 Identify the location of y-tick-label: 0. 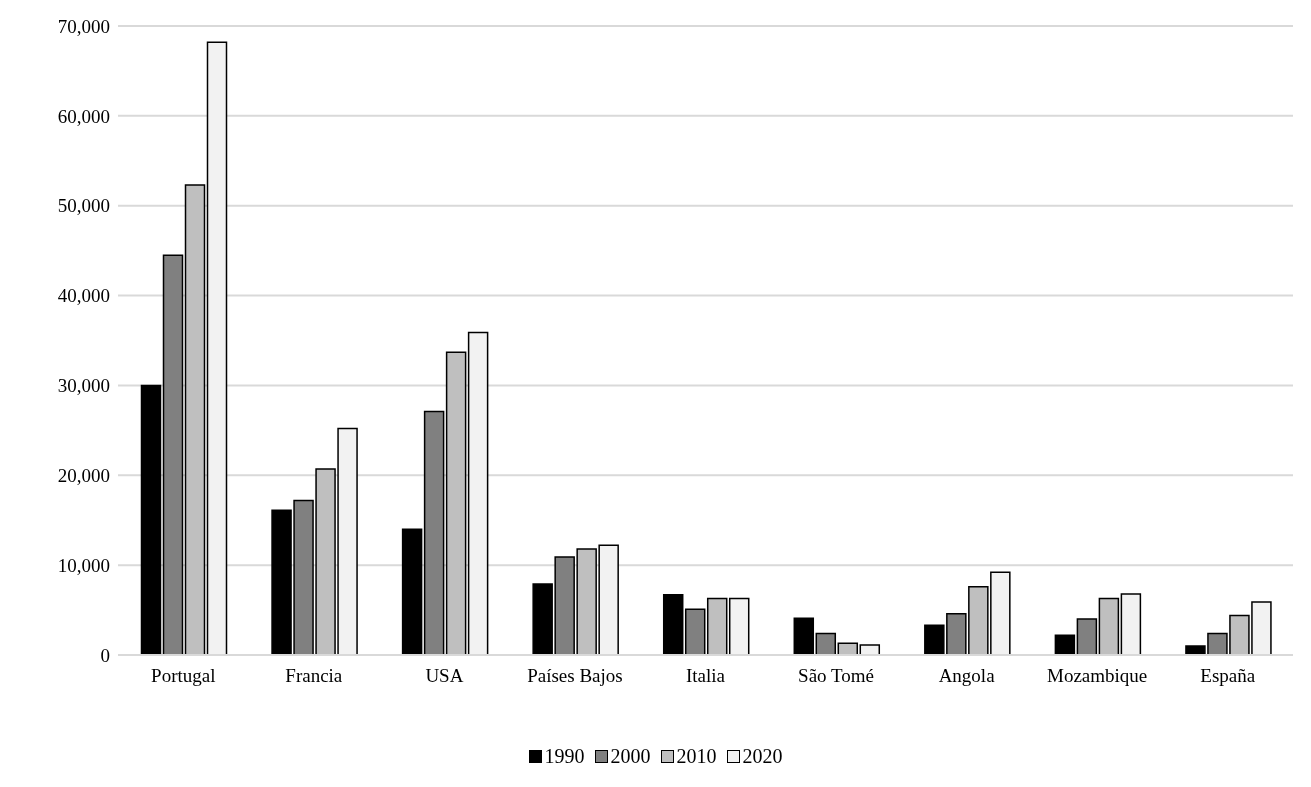
(105, 655).